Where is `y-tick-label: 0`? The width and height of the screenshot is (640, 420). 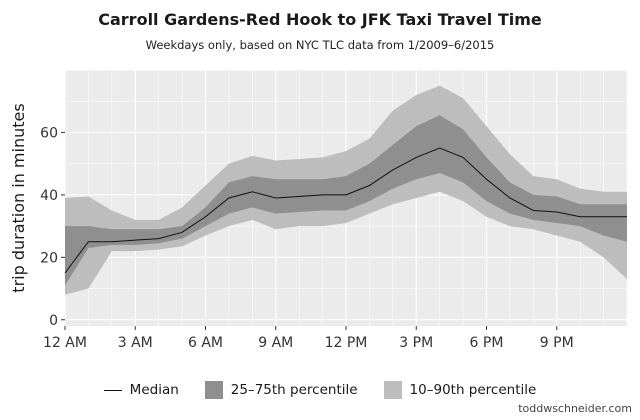 y-tick-label: 0 is located at coordinates (53, 321).